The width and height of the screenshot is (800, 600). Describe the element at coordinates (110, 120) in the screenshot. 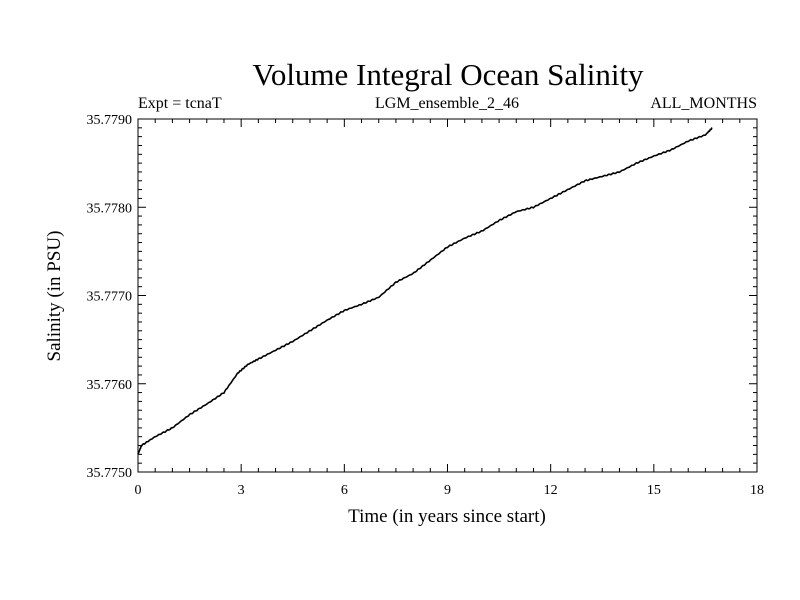

I see `y-tick-label: 35.7790` at that location.